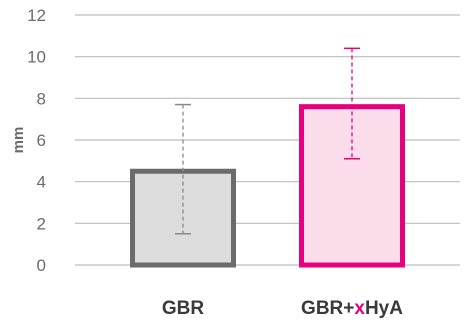 This screenshot has width=473, height=328. I want to click on y-tick-label-12: 12, so click(36, 15).